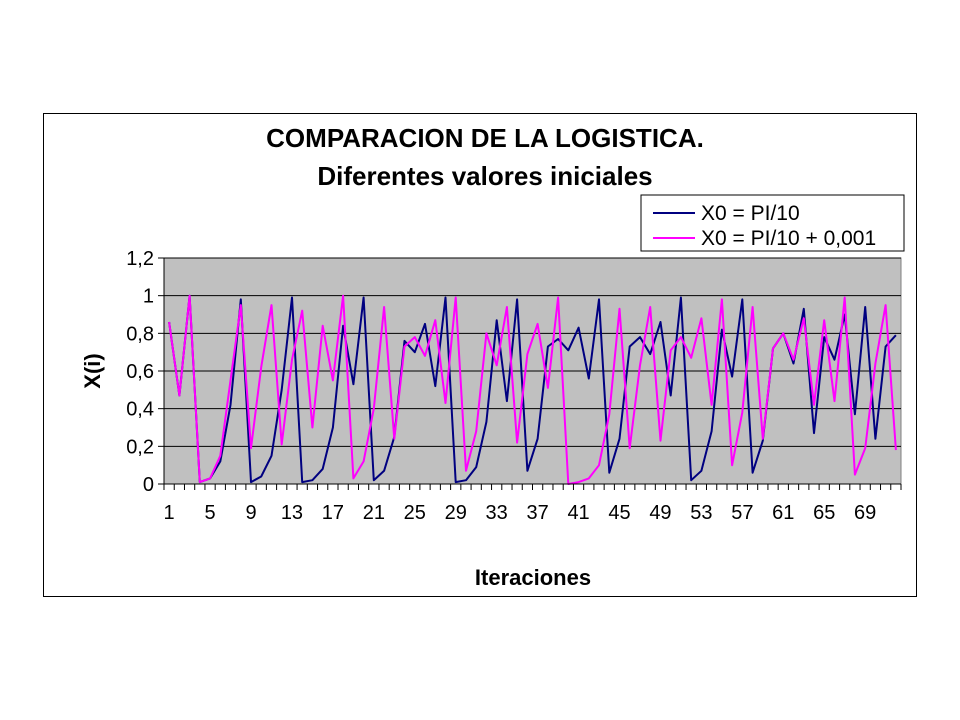  Describe the element at coordinates (92, 370) in the screenshot. I see `y-axis-title: X(i)` at that location.